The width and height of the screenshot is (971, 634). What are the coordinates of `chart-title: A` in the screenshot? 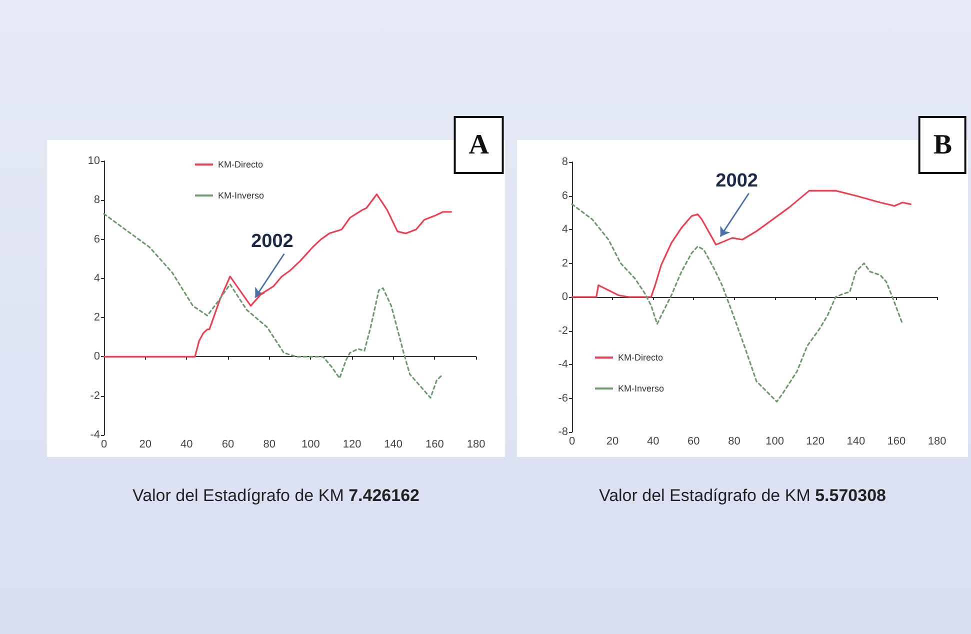 It's located at (479, 145).